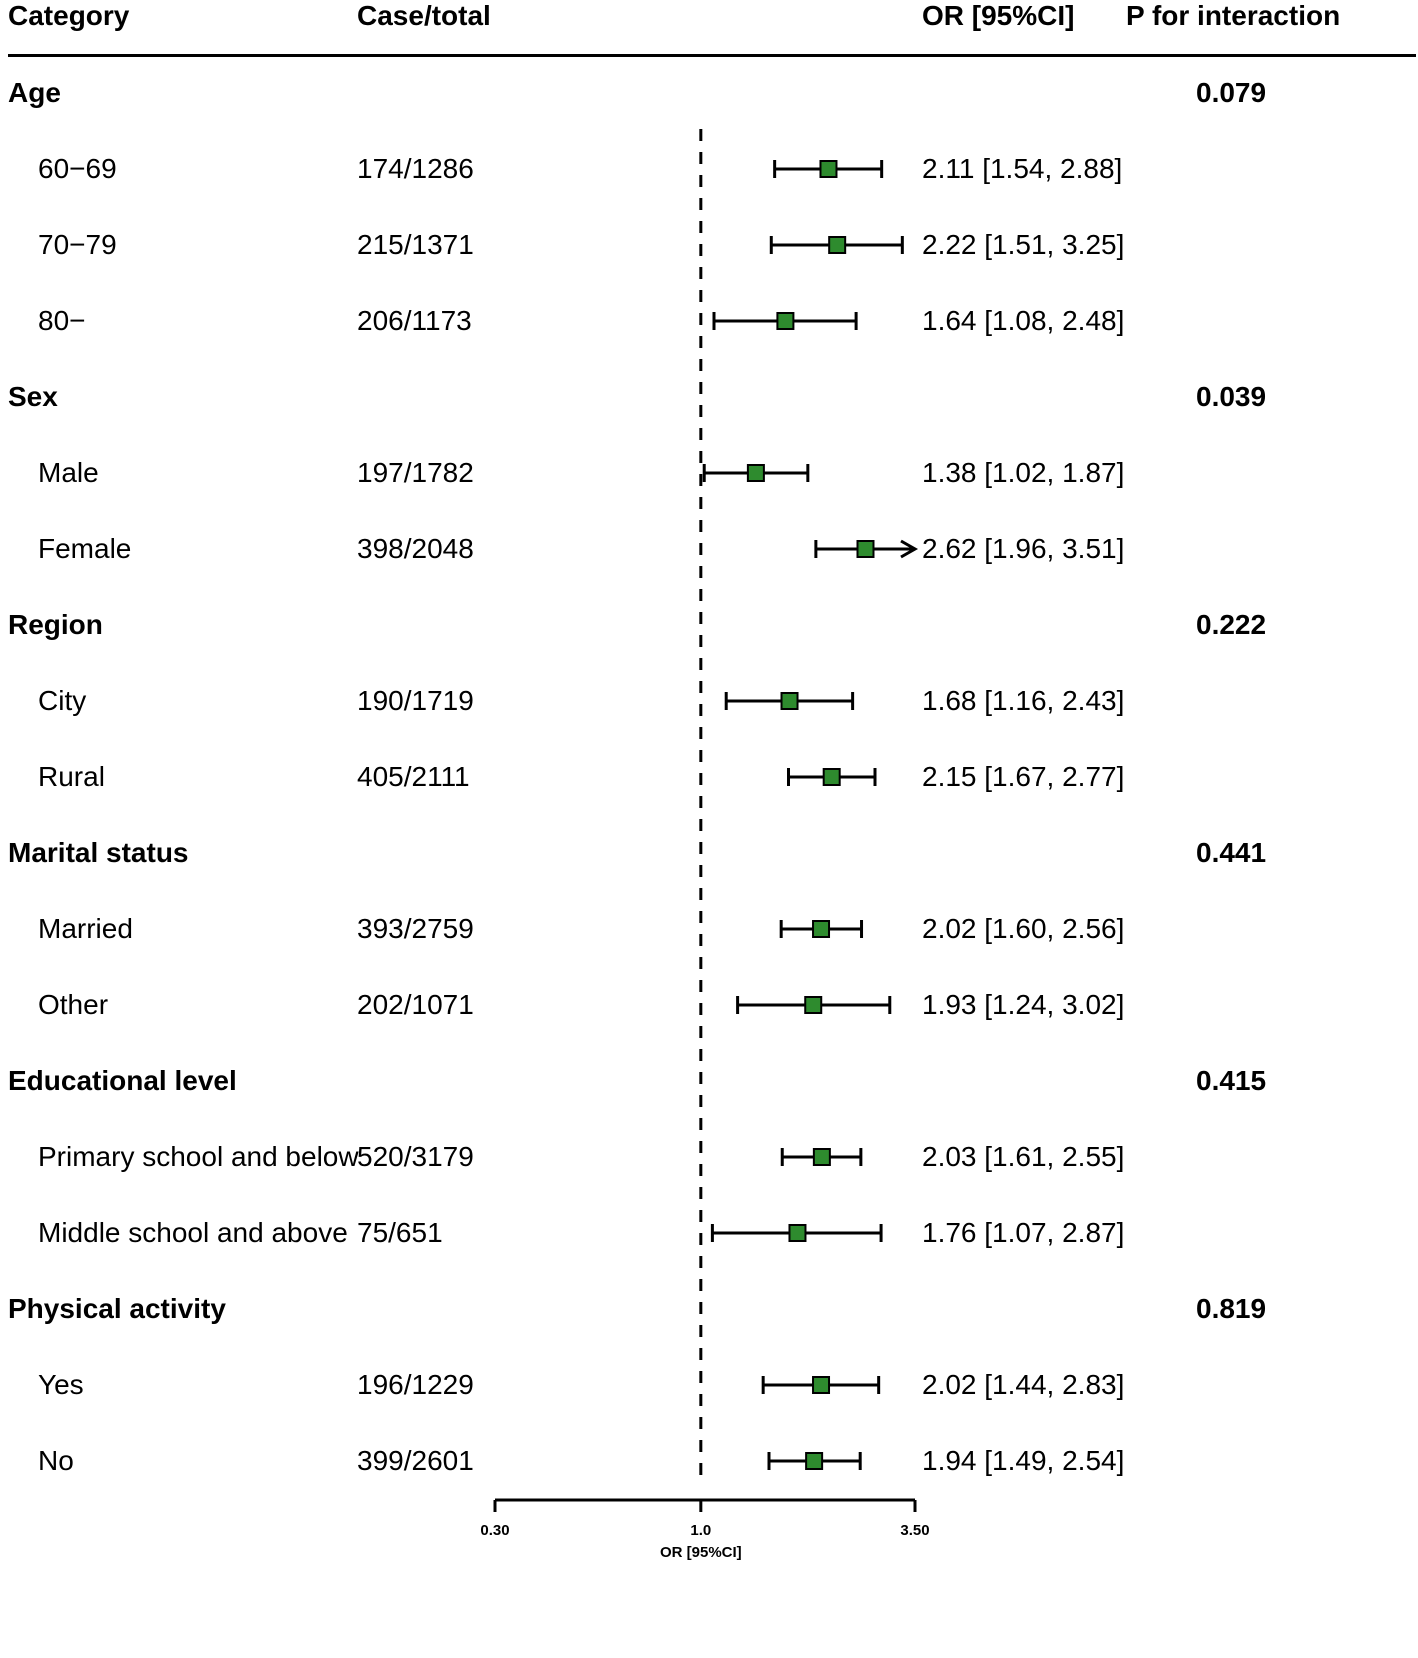 The image size is (1418, 1658). I want to click on x-tick-label: 0.30, so click(495, 1530).